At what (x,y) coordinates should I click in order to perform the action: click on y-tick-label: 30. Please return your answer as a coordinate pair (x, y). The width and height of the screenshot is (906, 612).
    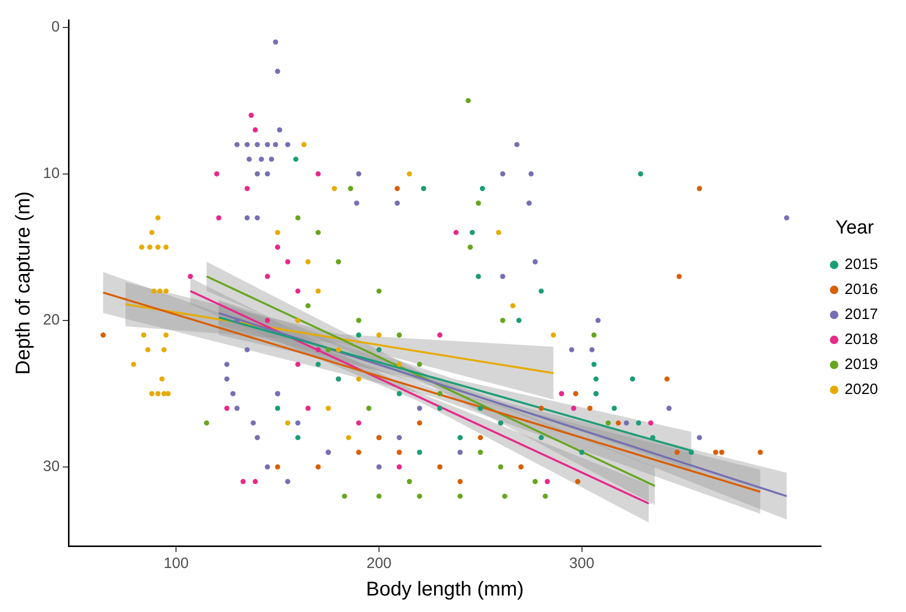
    Looking at the image, I should click on (51, 467).